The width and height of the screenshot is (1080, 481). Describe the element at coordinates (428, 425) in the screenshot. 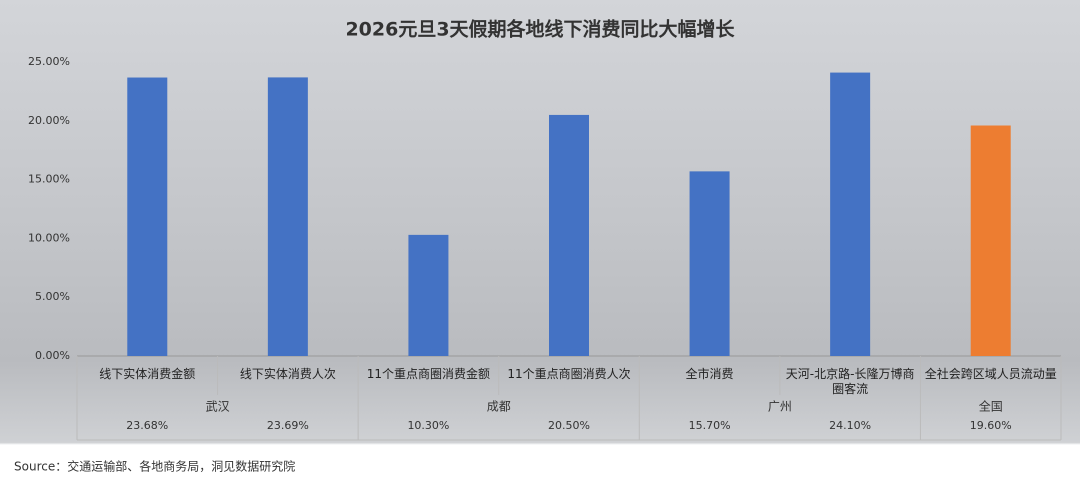

I see `value-label: 10.30%` at that location.